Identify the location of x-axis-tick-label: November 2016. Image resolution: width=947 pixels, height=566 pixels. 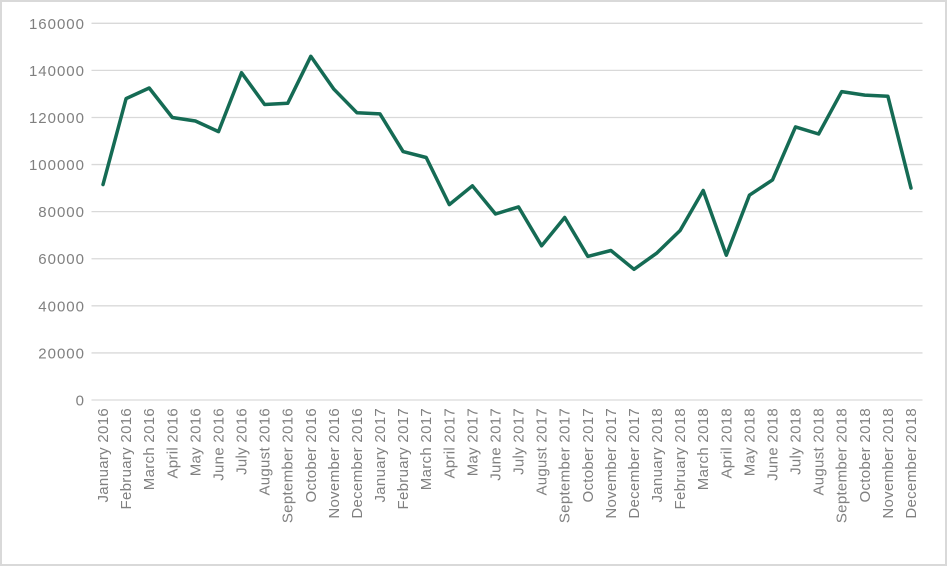
(334, 463).